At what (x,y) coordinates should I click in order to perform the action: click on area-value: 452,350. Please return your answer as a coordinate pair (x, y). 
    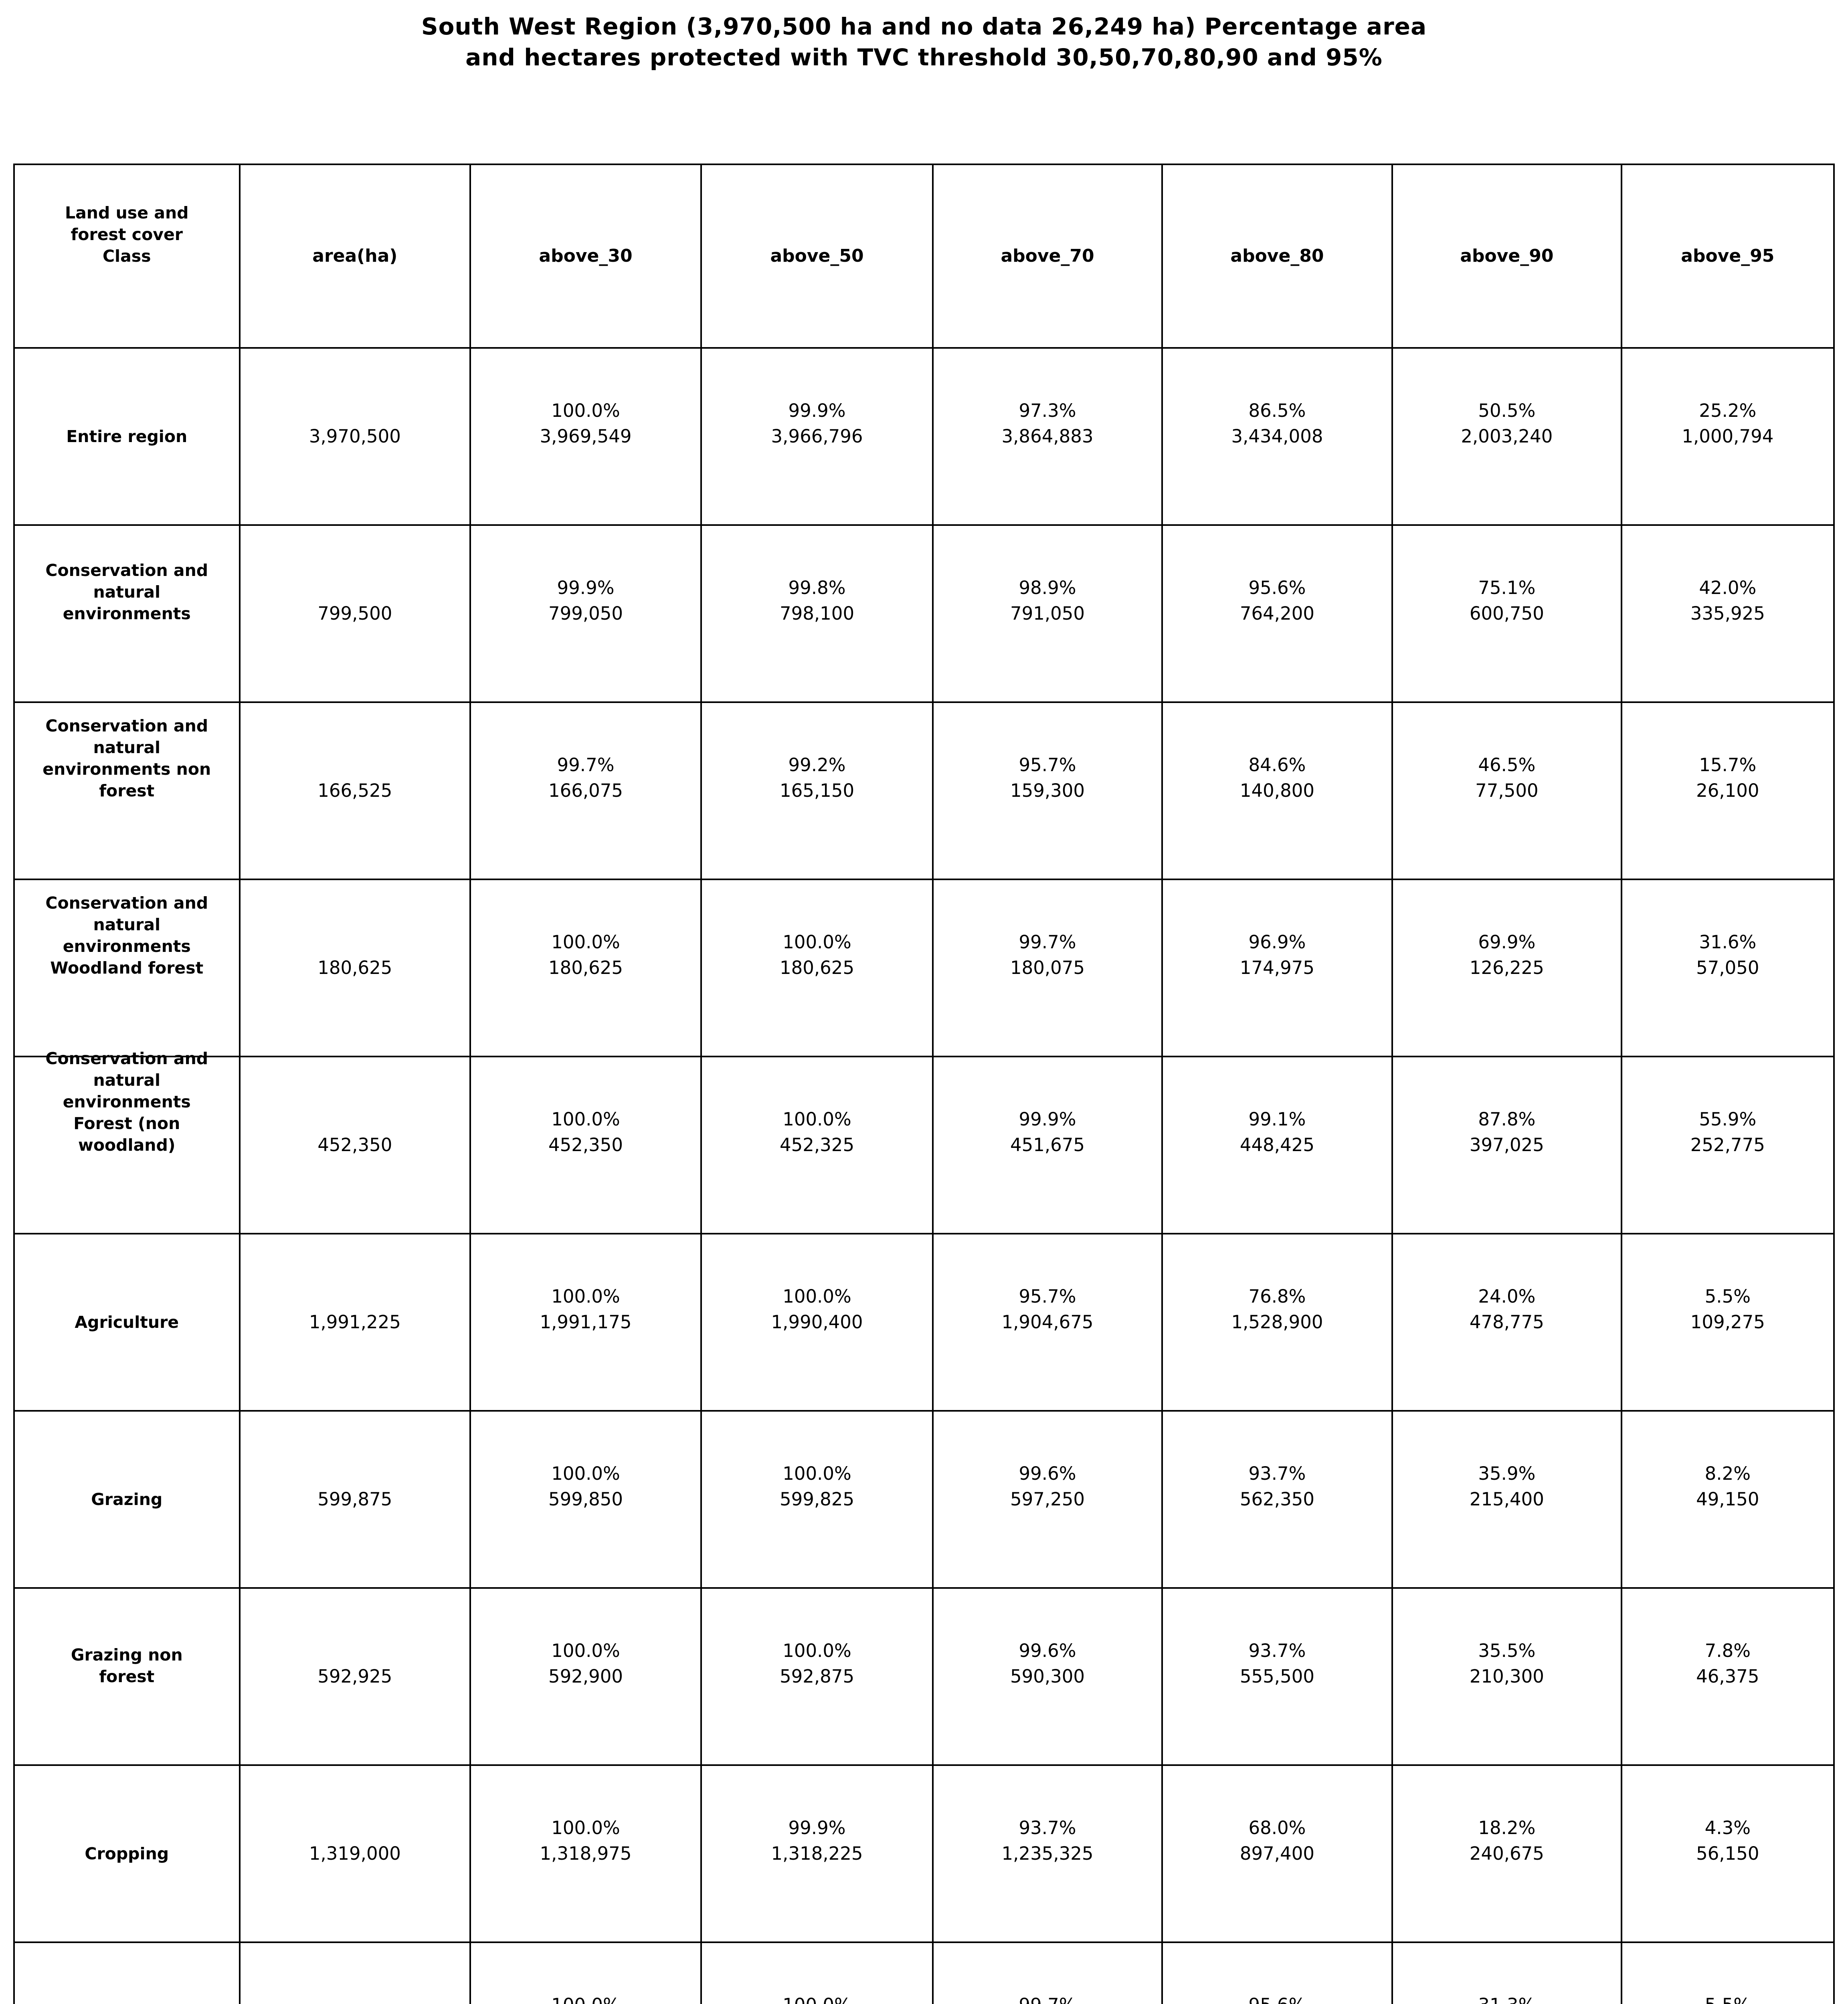
    Looking at the image, I should click on (354, 1145).